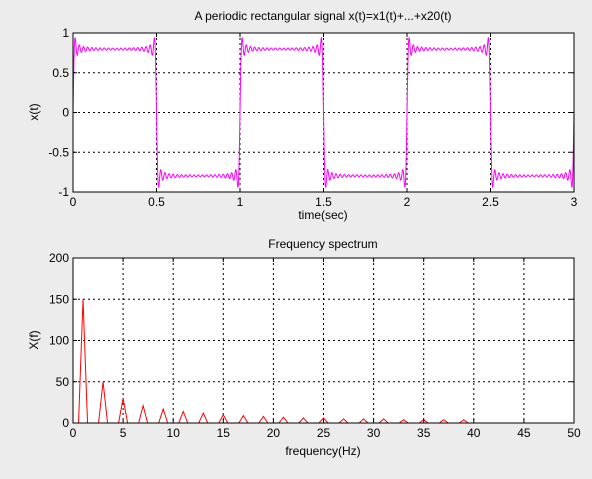 The height and width of the screenshot is (479, 592). Describe the element at coordinates (73, 433) in the screenshot. I see `spectrum-x-tick-label: 0` at that location.